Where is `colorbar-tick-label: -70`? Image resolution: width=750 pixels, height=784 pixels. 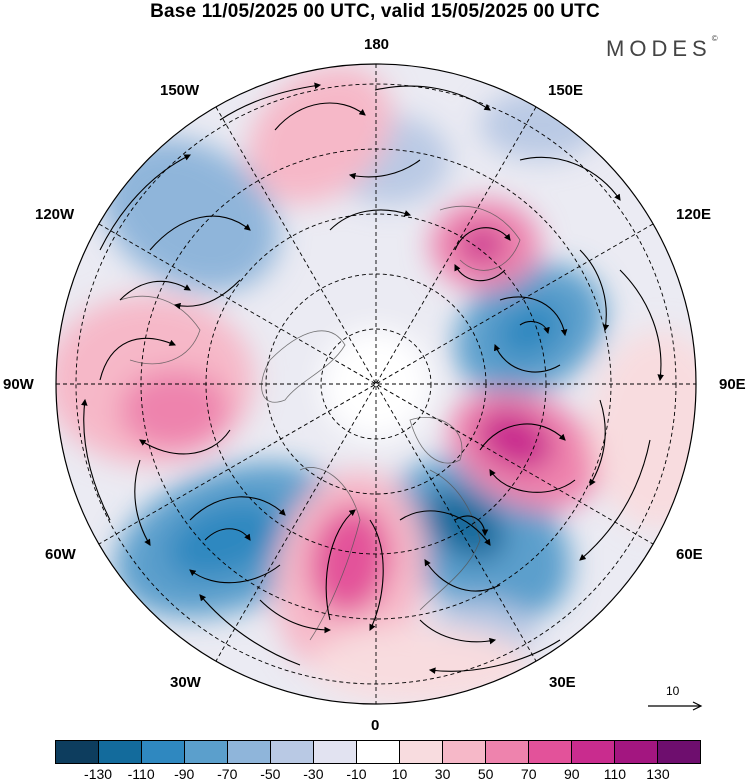
colorbar-tick-label: -70 is located at coordinates (227, 774).